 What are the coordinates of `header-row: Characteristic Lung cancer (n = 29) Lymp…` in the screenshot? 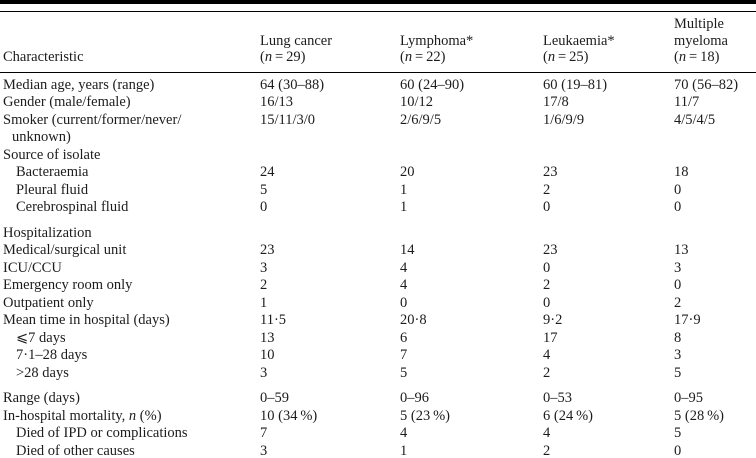 It's located at (378, 42).